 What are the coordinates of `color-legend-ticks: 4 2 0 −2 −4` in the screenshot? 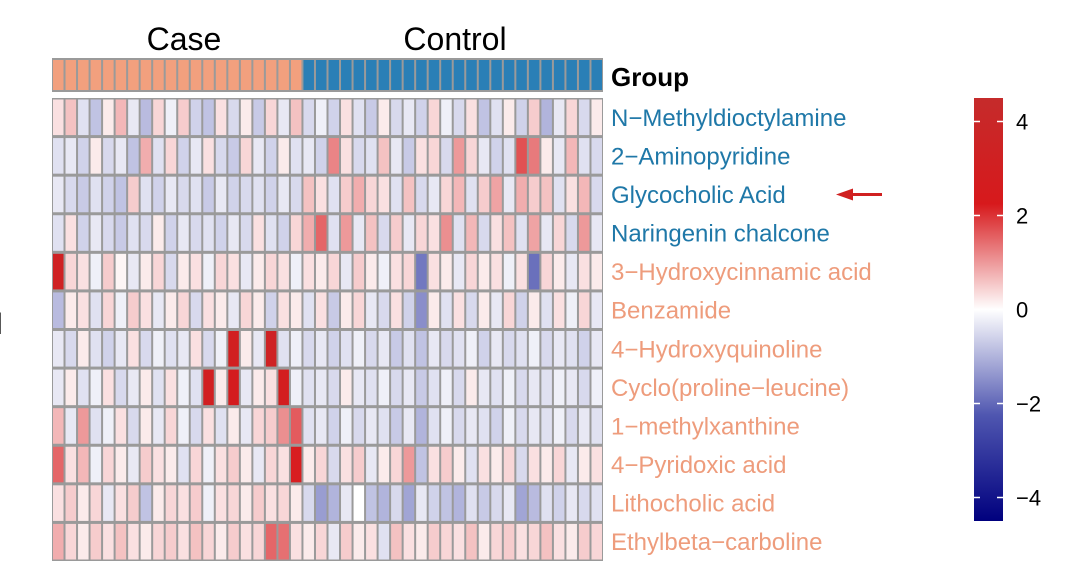 It's located at (1007, 310).